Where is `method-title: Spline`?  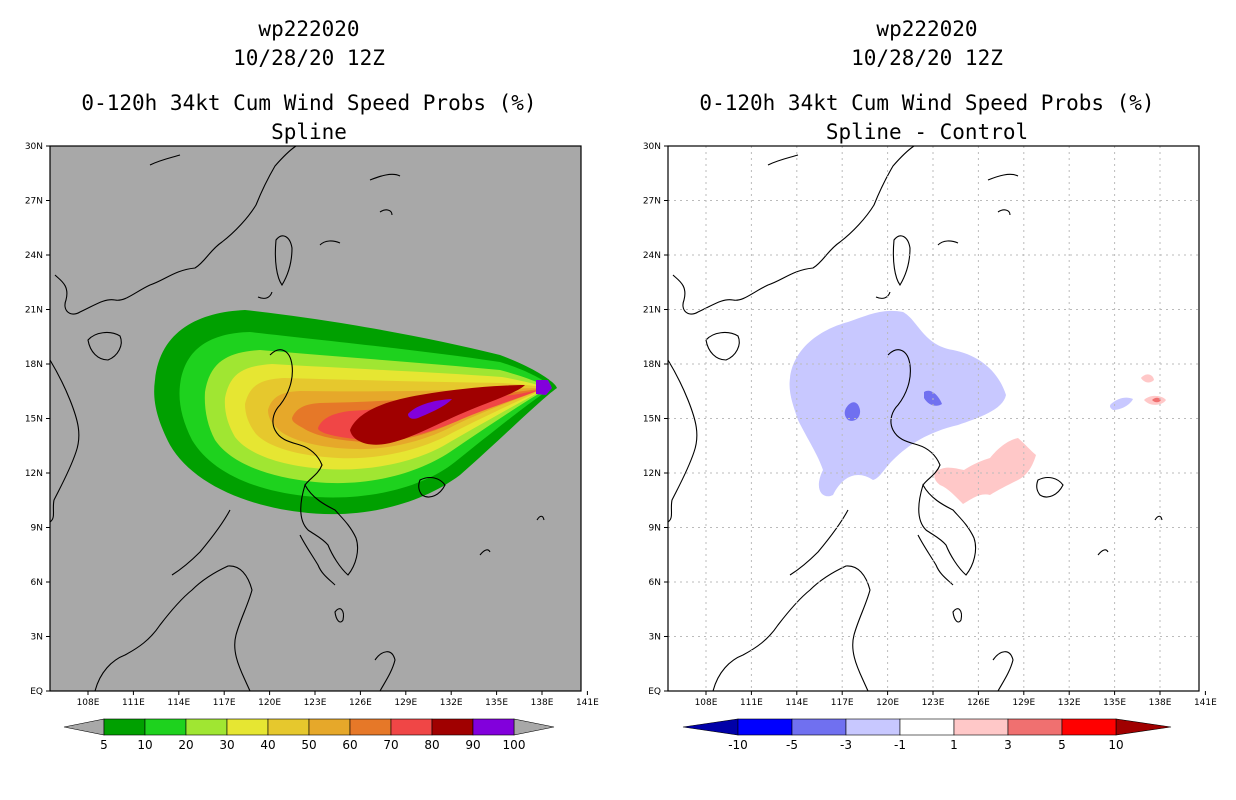 method-title: Spline is located at coordinates (309, 132).